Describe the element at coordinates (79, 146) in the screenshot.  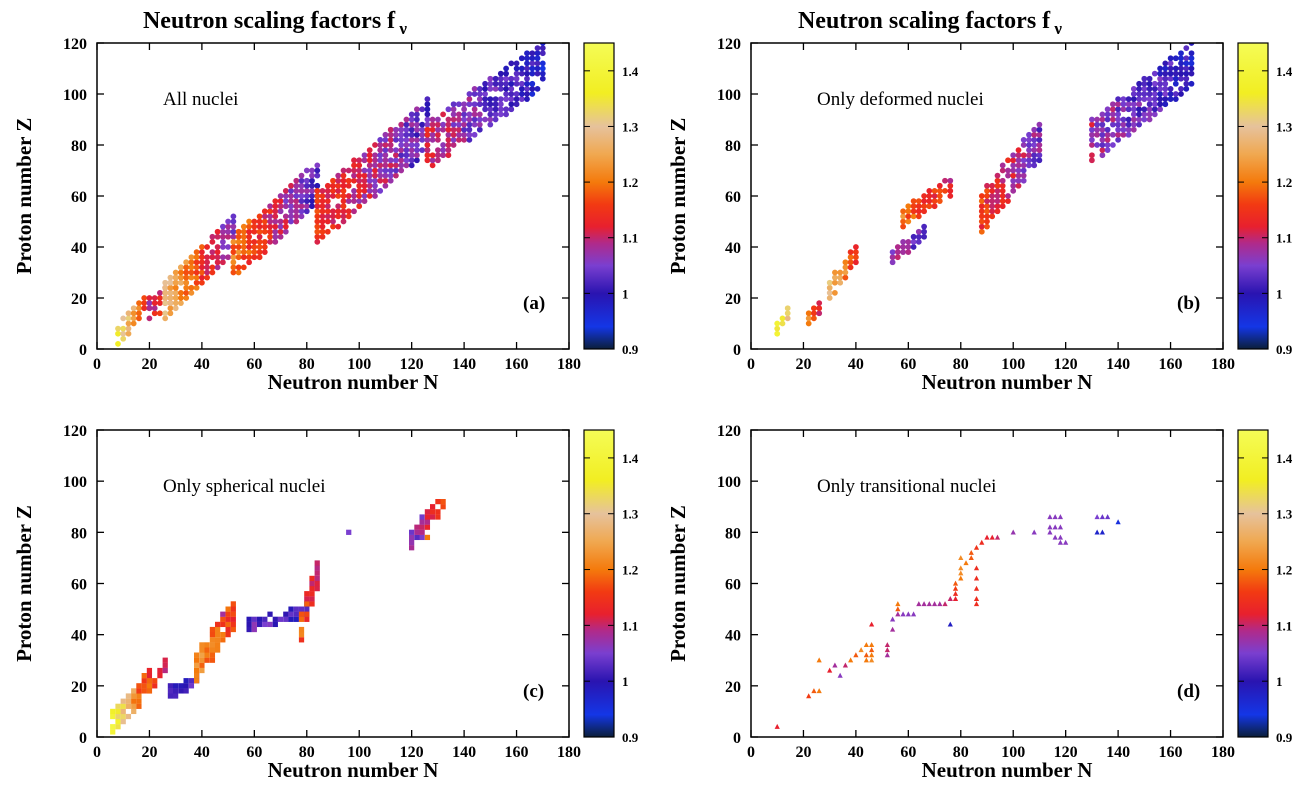
I see `y-tick-label: 80` at that location.